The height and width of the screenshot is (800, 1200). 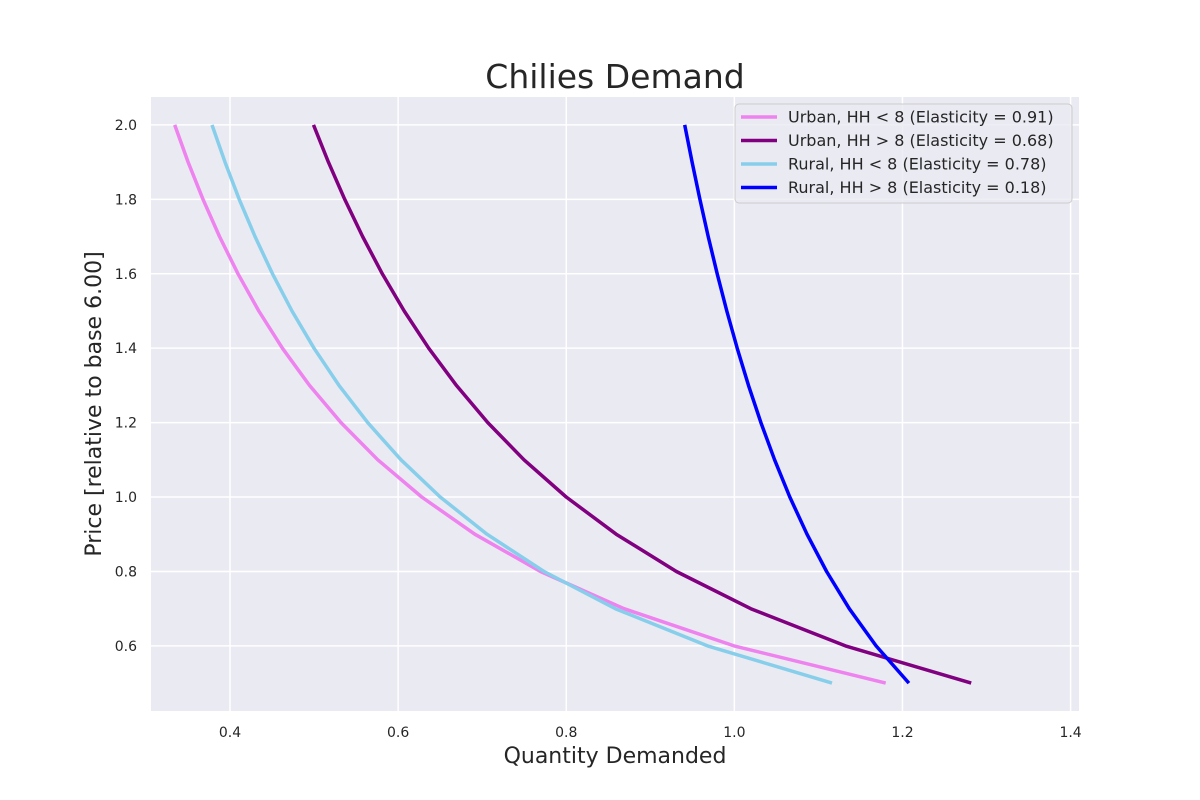 What do you see at coordinates (230, 733) in the screenshot?
I see `x-tick-label: 0.4` at bounding box center [230, 733].